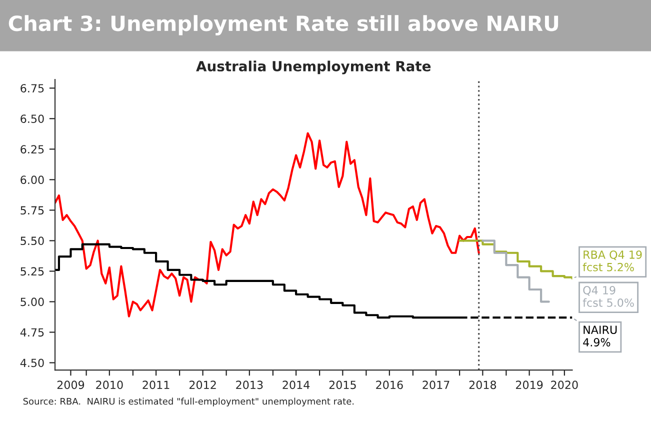 The image size is (651, 421). I want to click on x-tick-label: 2010, so click(109, 385).